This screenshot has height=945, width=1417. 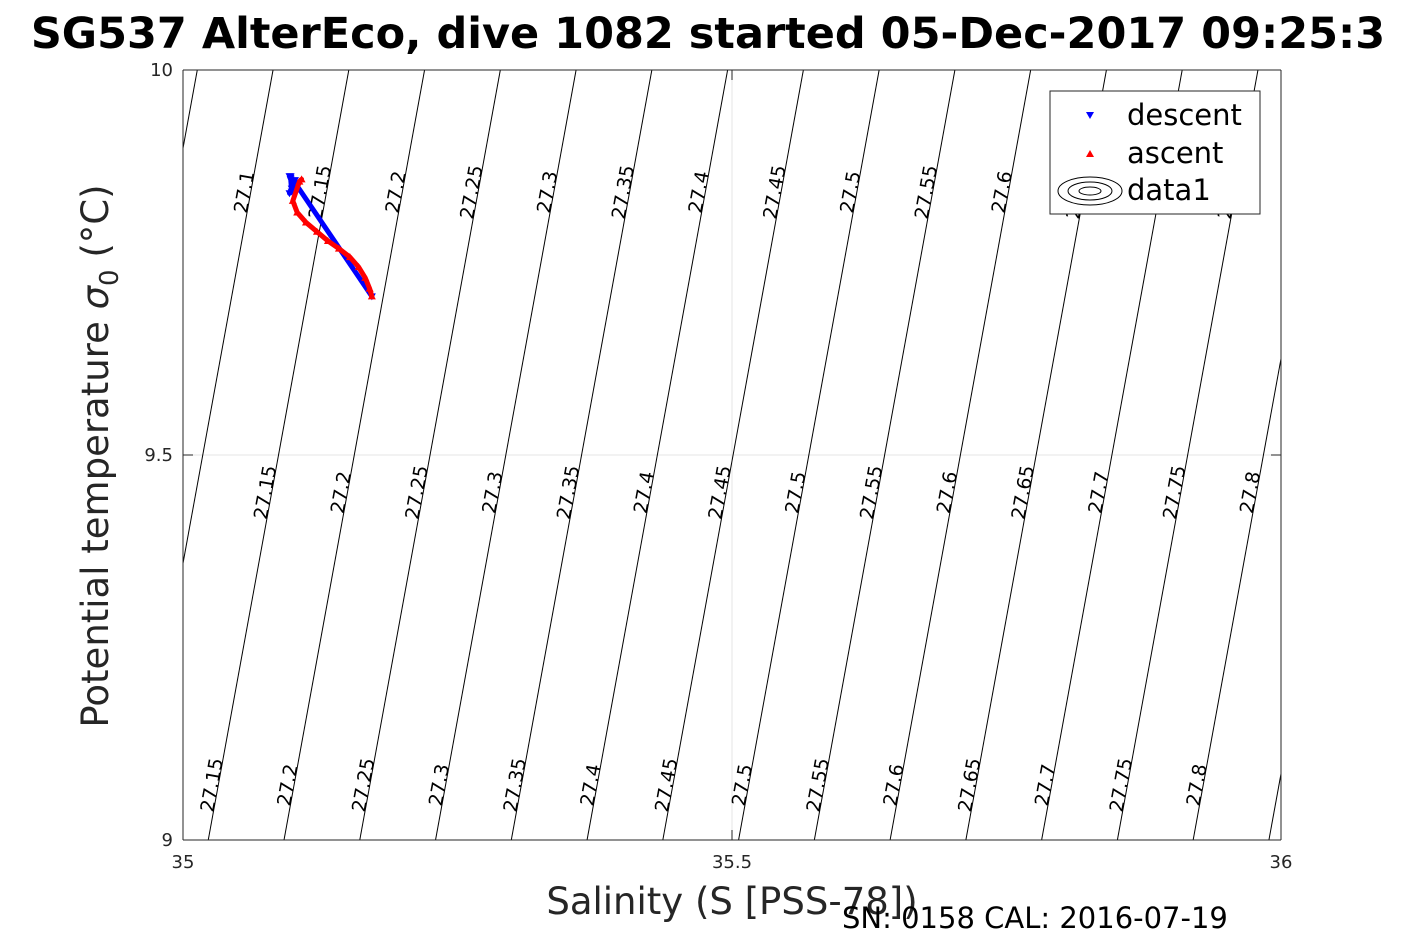 What do you see at coordinates (110, 277) in the screenshot?
I see `y-axis-label-subscript: 0` at bounding box center [110, 277].